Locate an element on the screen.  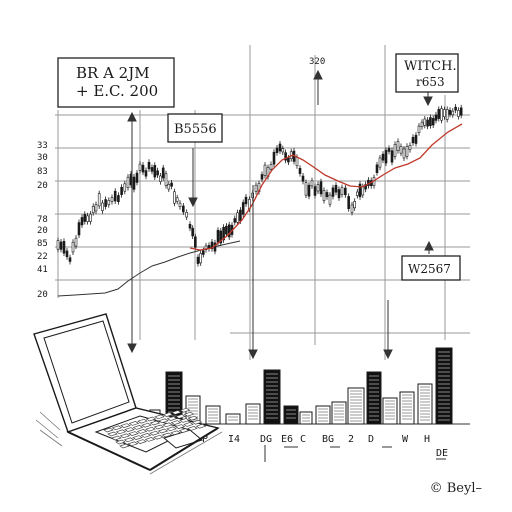
callout-witch: WITCH. r653 is located at coordinates (427, 73).